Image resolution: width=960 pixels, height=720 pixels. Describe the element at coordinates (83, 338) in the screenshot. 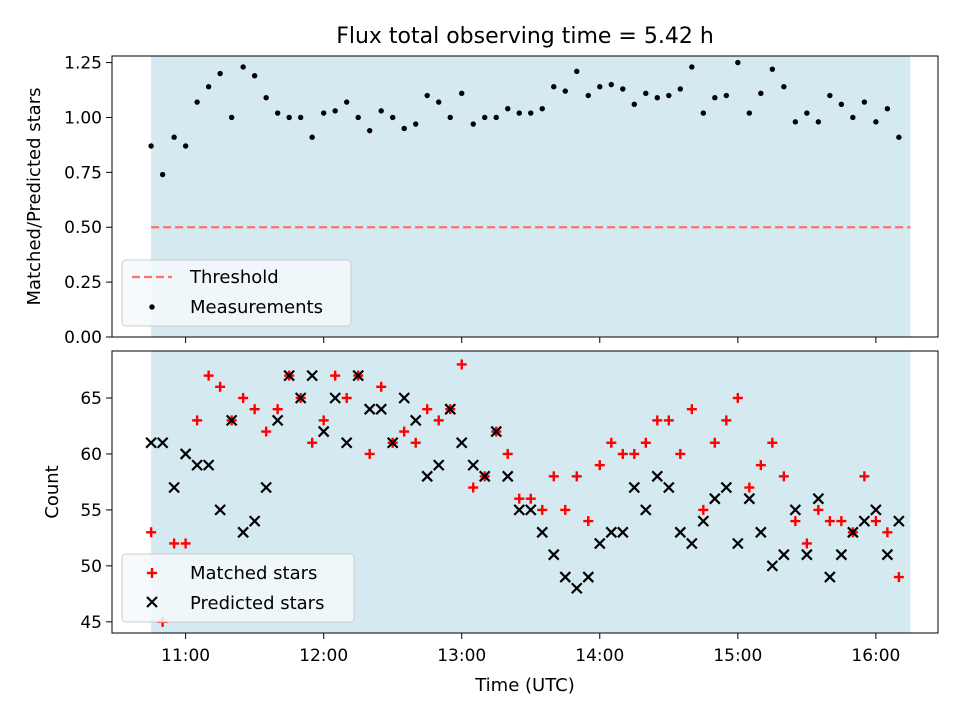

I see `y-tick-label: 0.00` at that location.